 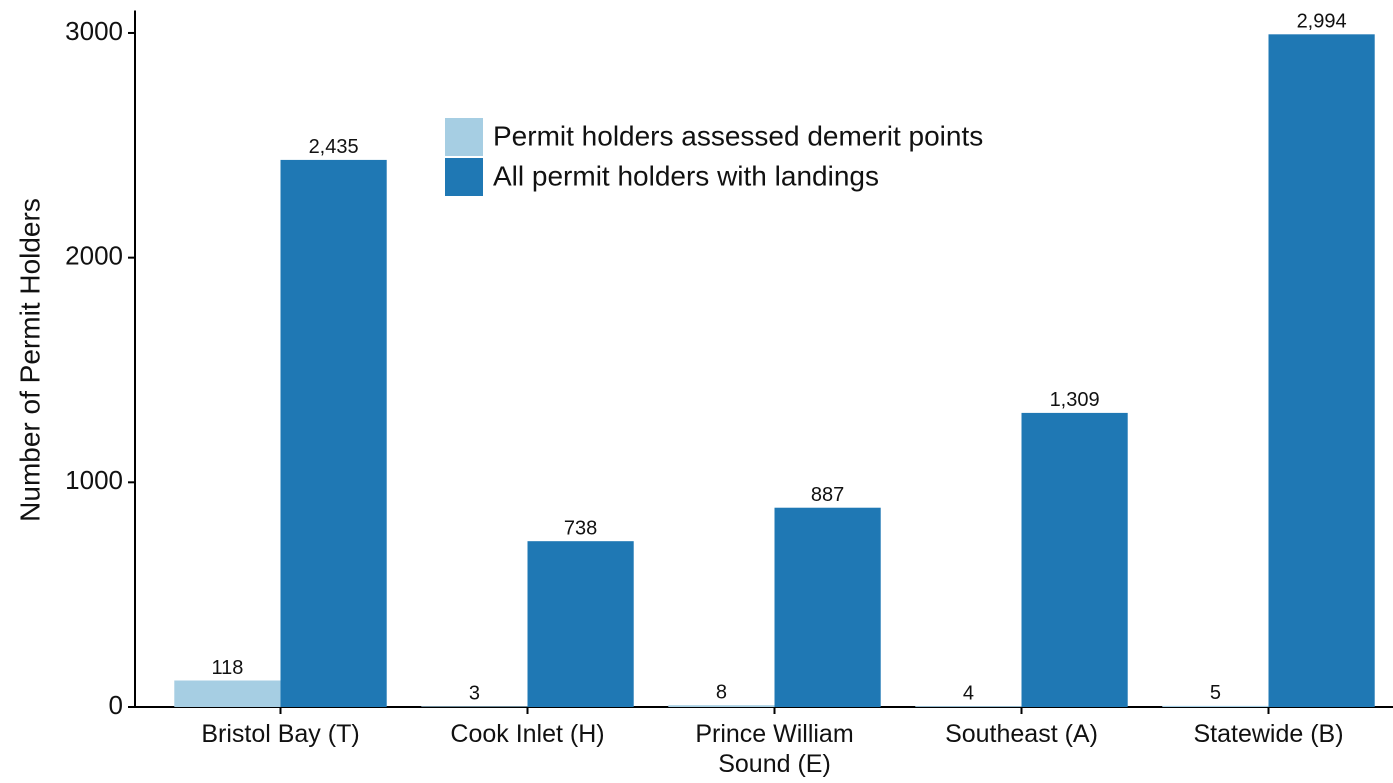 What do you see at coordinates (968, 693) in the screenshot?
I see `value-label: 4` at bounding box center [968, 693].